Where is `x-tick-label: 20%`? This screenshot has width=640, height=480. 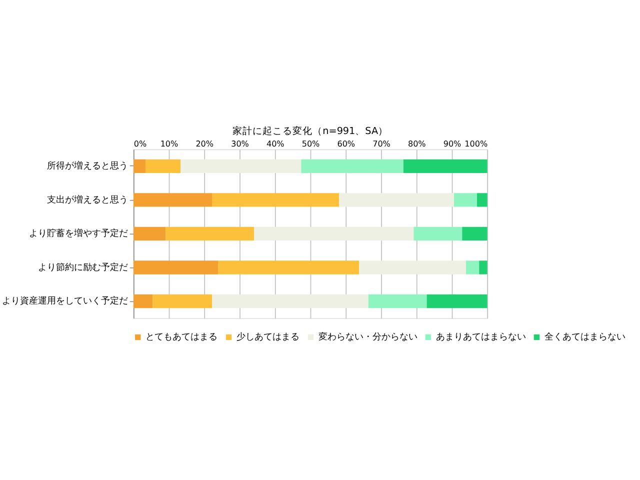 x-tick-label: 20% is located at coordinates (205, 143).